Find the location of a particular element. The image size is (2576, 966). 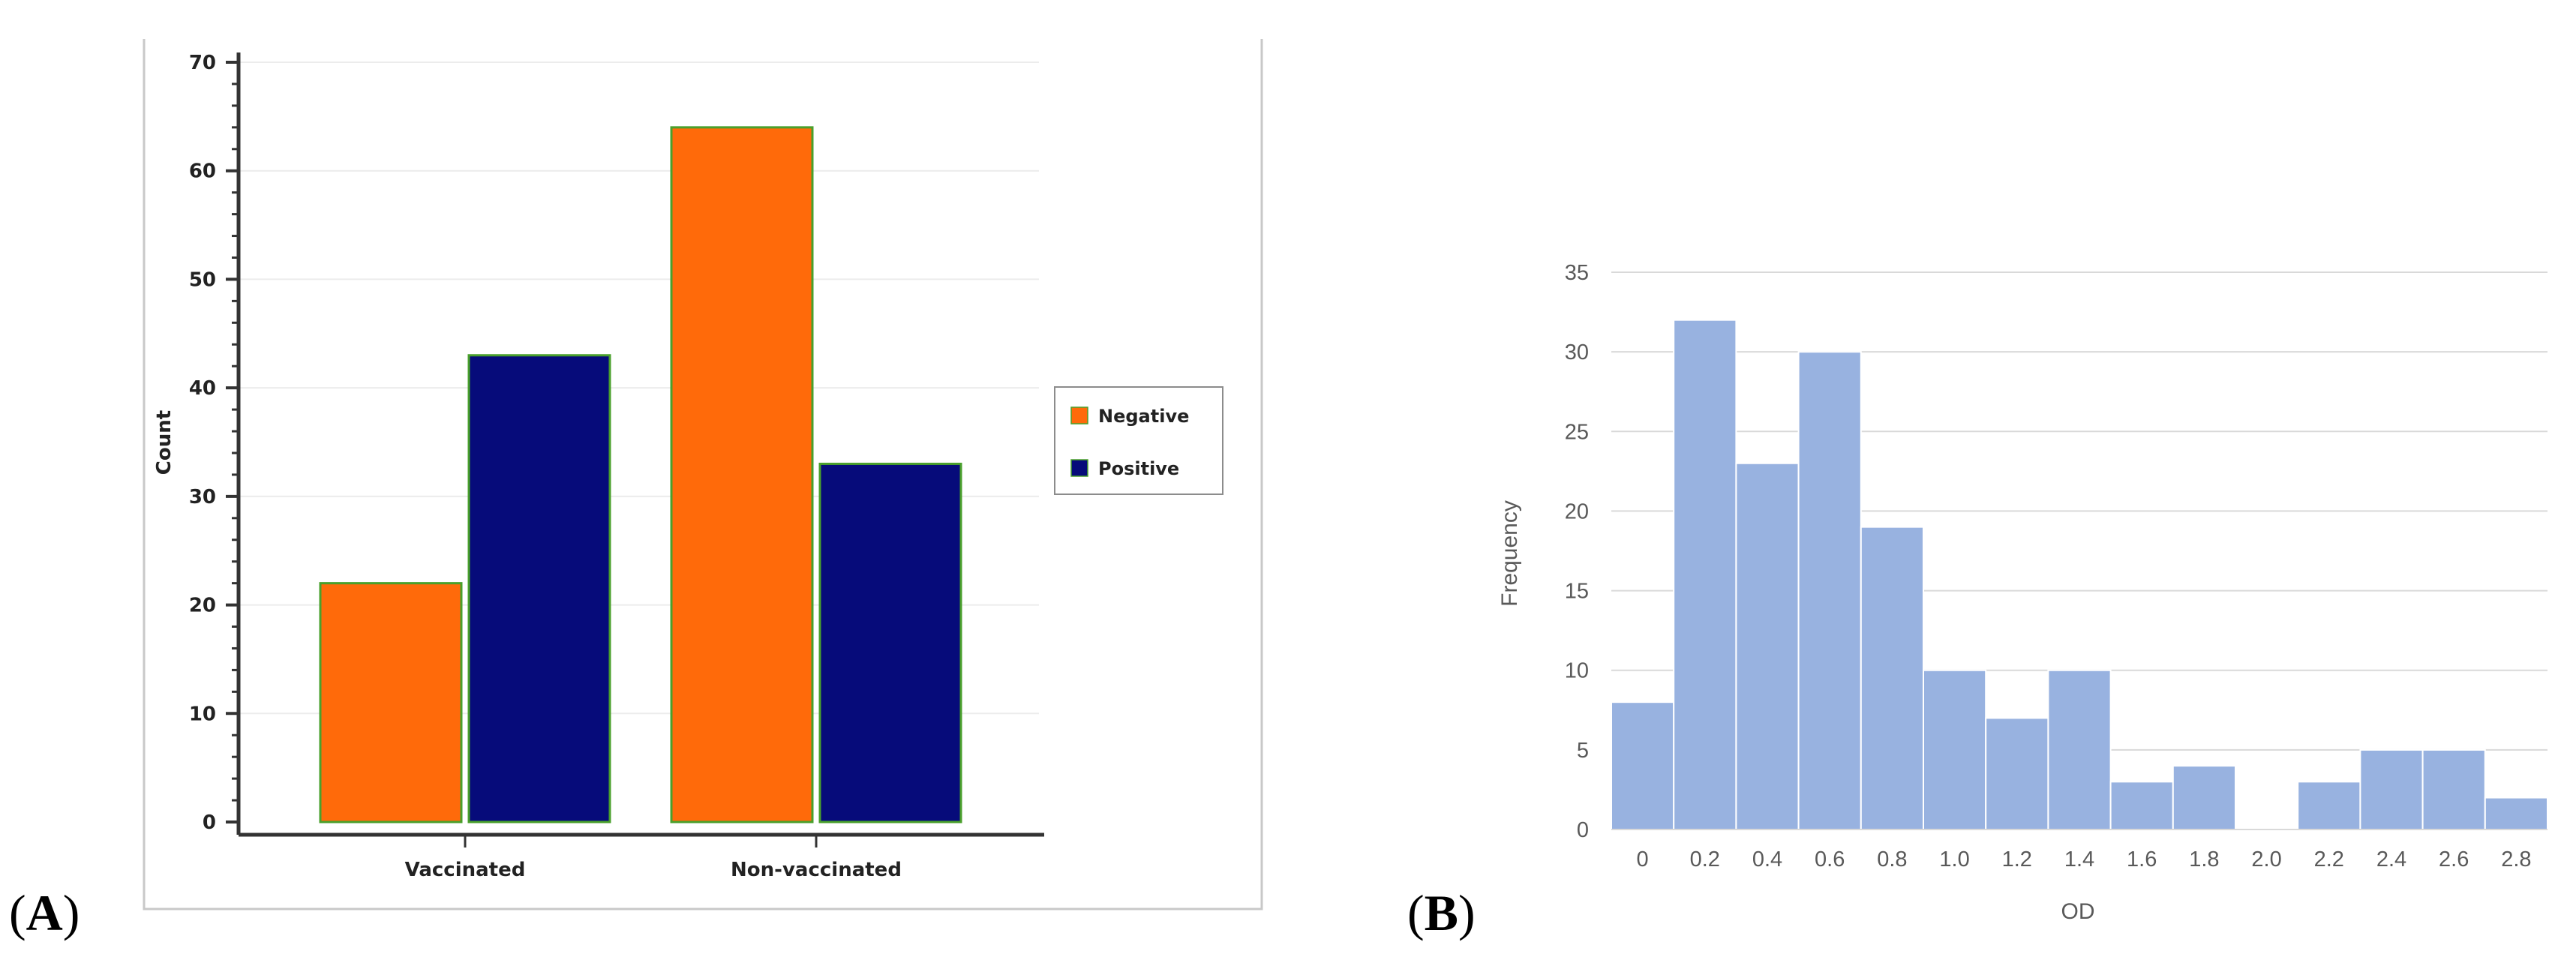

x-tick-label: 0.2 is located at coordinates (1705, 860).